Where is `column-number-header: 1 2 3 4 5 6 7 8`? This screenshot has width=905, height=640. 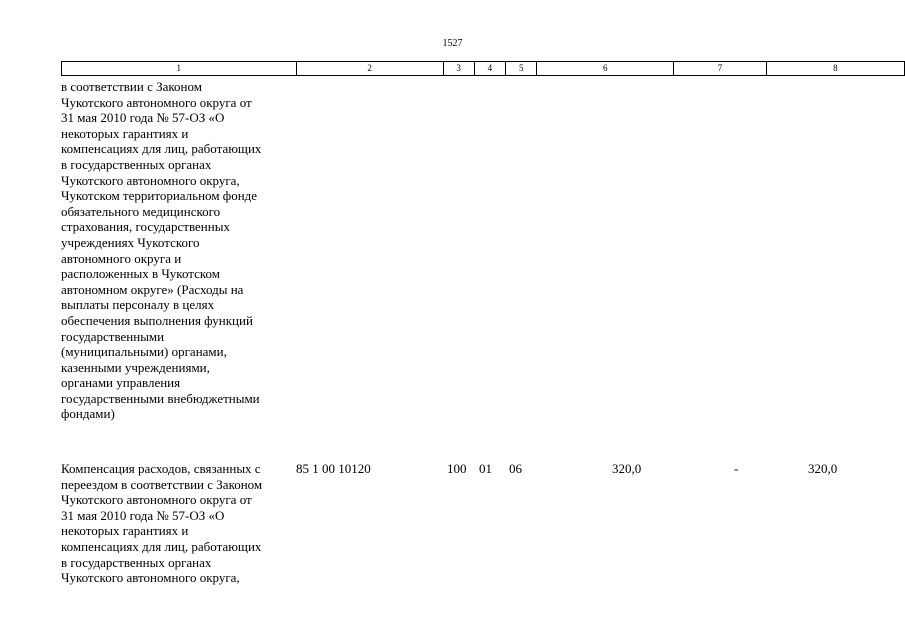
column-number-header: 1 2 3 4 5 6 7 8 is located at coordinates (483, 68).